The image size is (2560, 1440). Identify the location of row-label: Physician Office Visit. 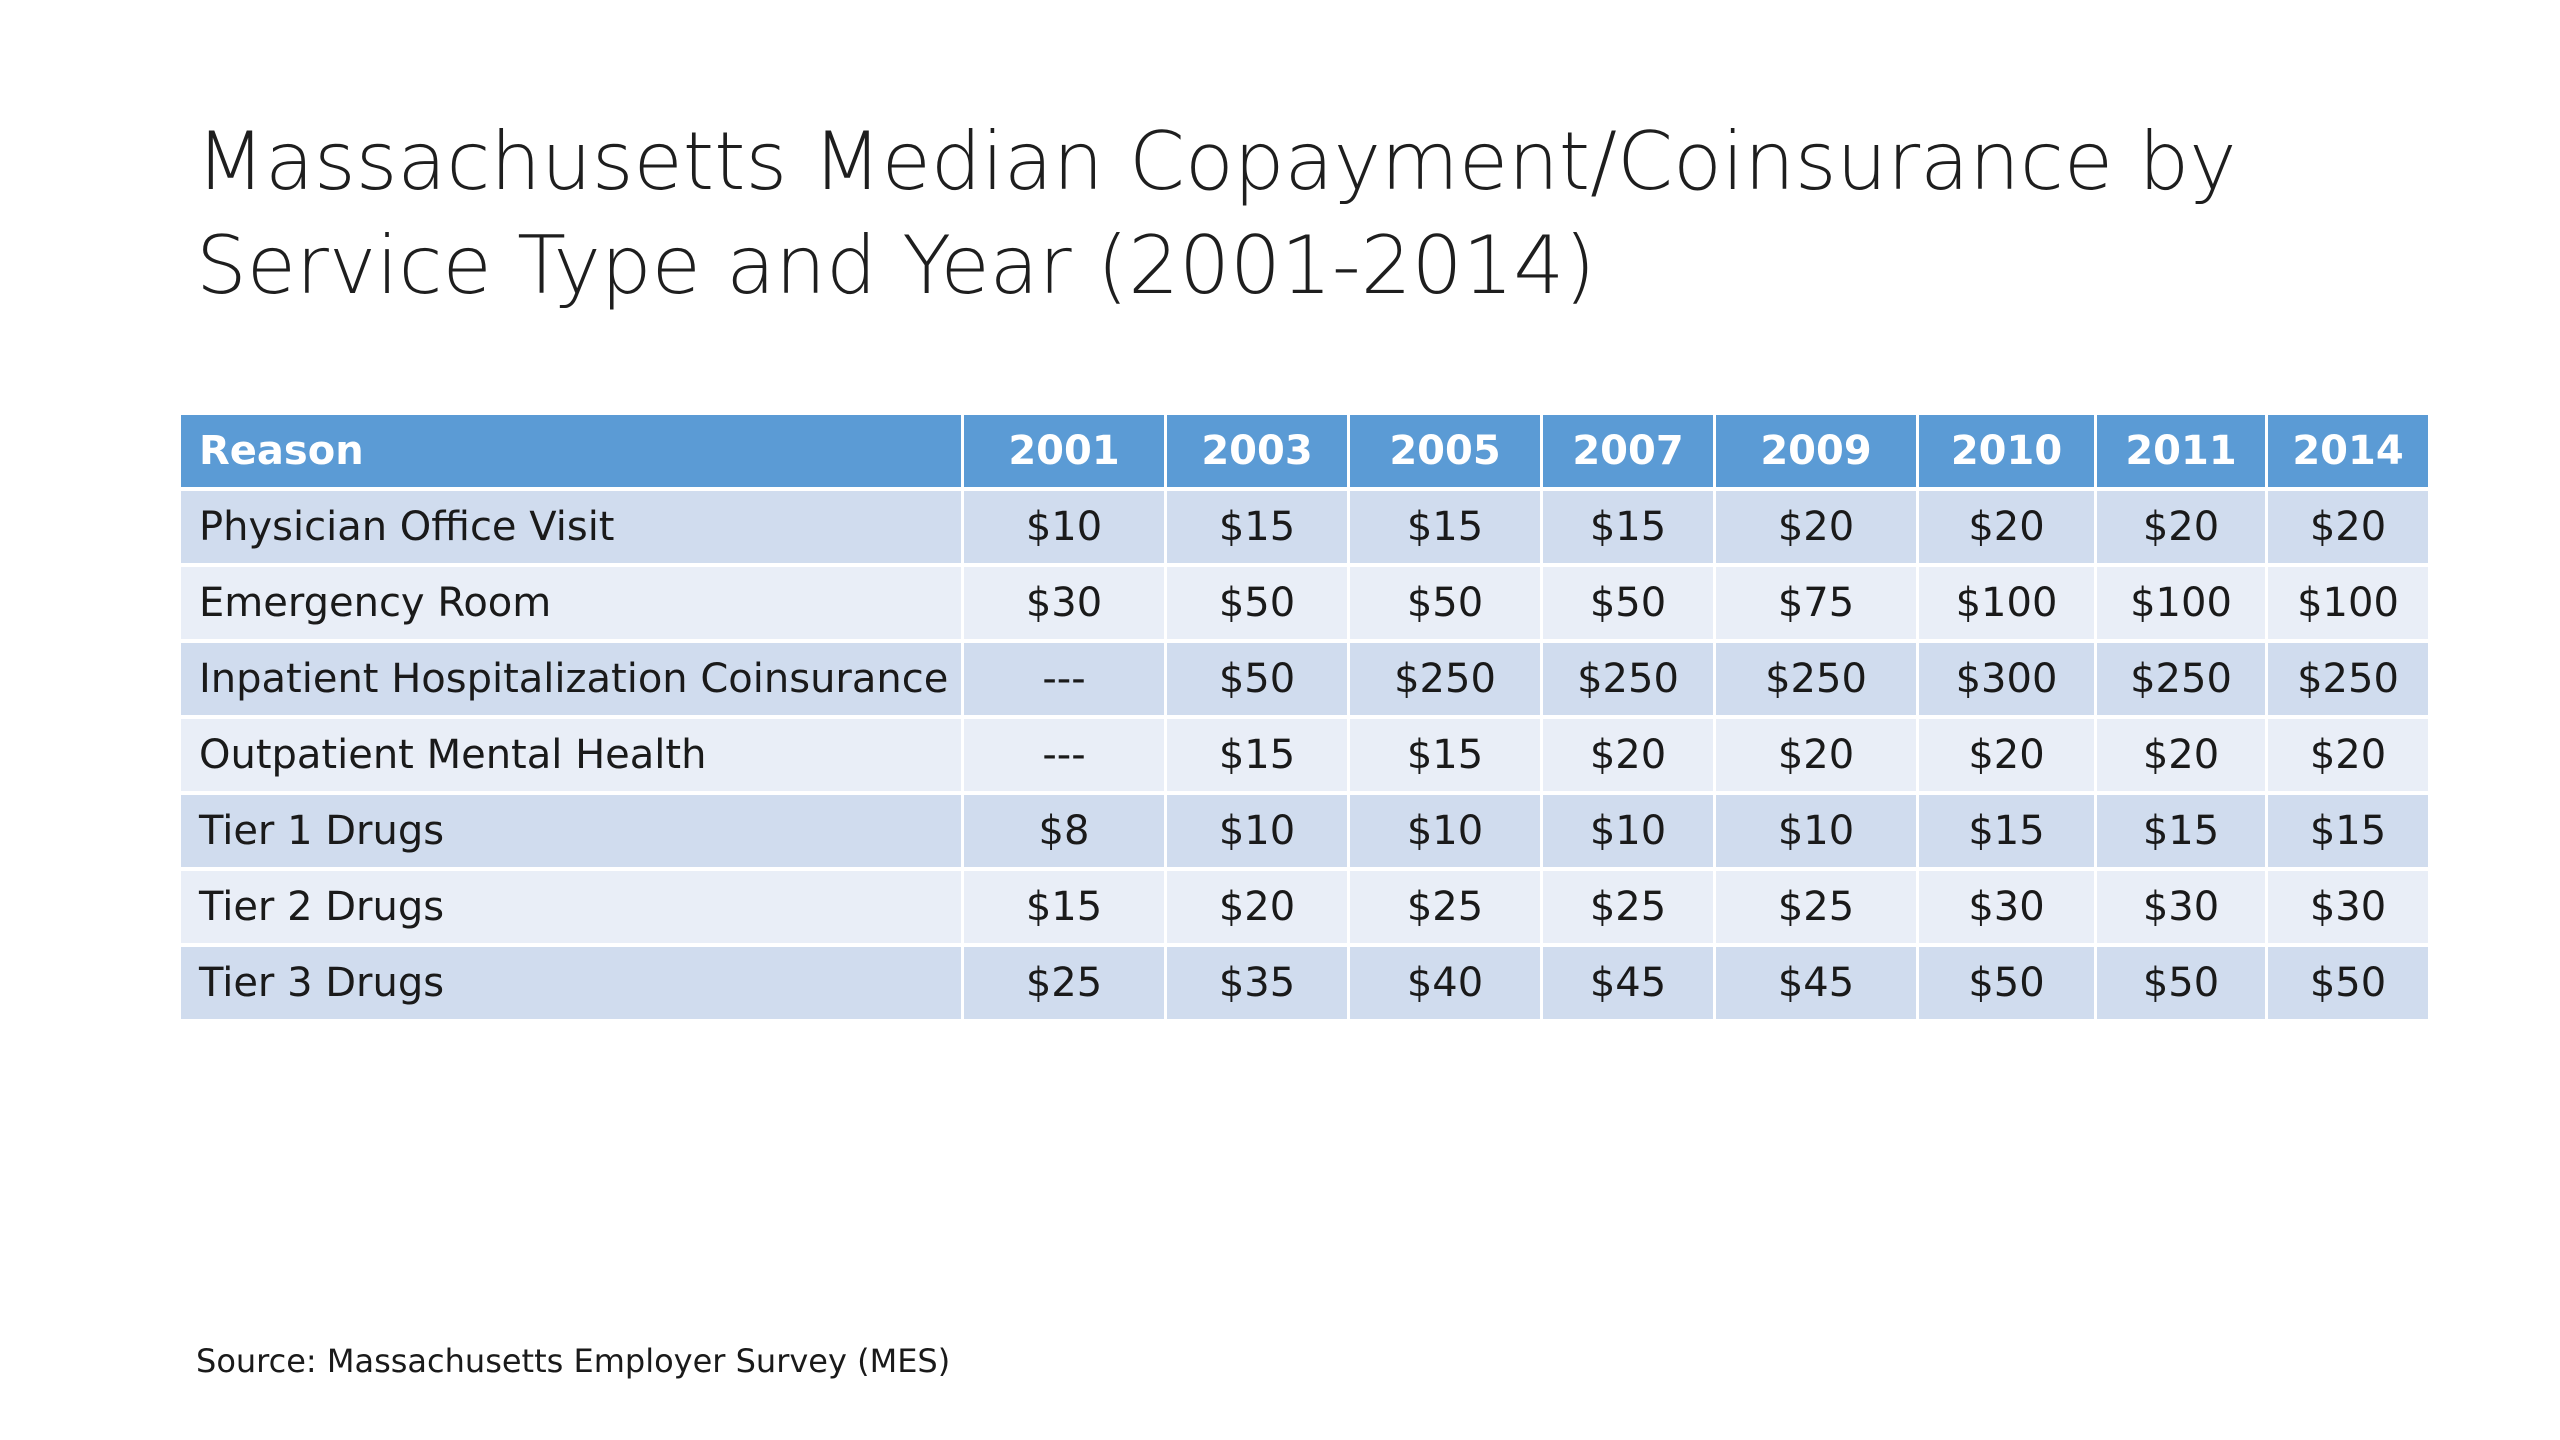
(571, 527).